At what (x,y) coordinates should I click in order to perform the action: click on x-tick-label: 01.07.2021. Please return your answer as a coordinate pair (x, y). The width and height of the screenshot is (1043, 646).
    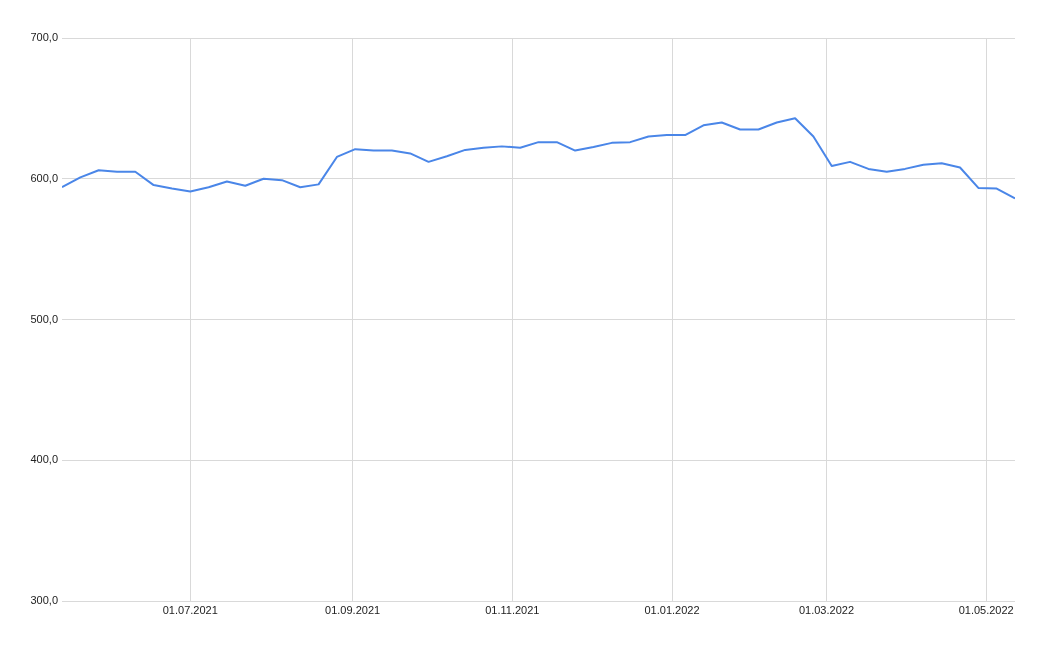
    Looking at the image, I should click on (190, 609).